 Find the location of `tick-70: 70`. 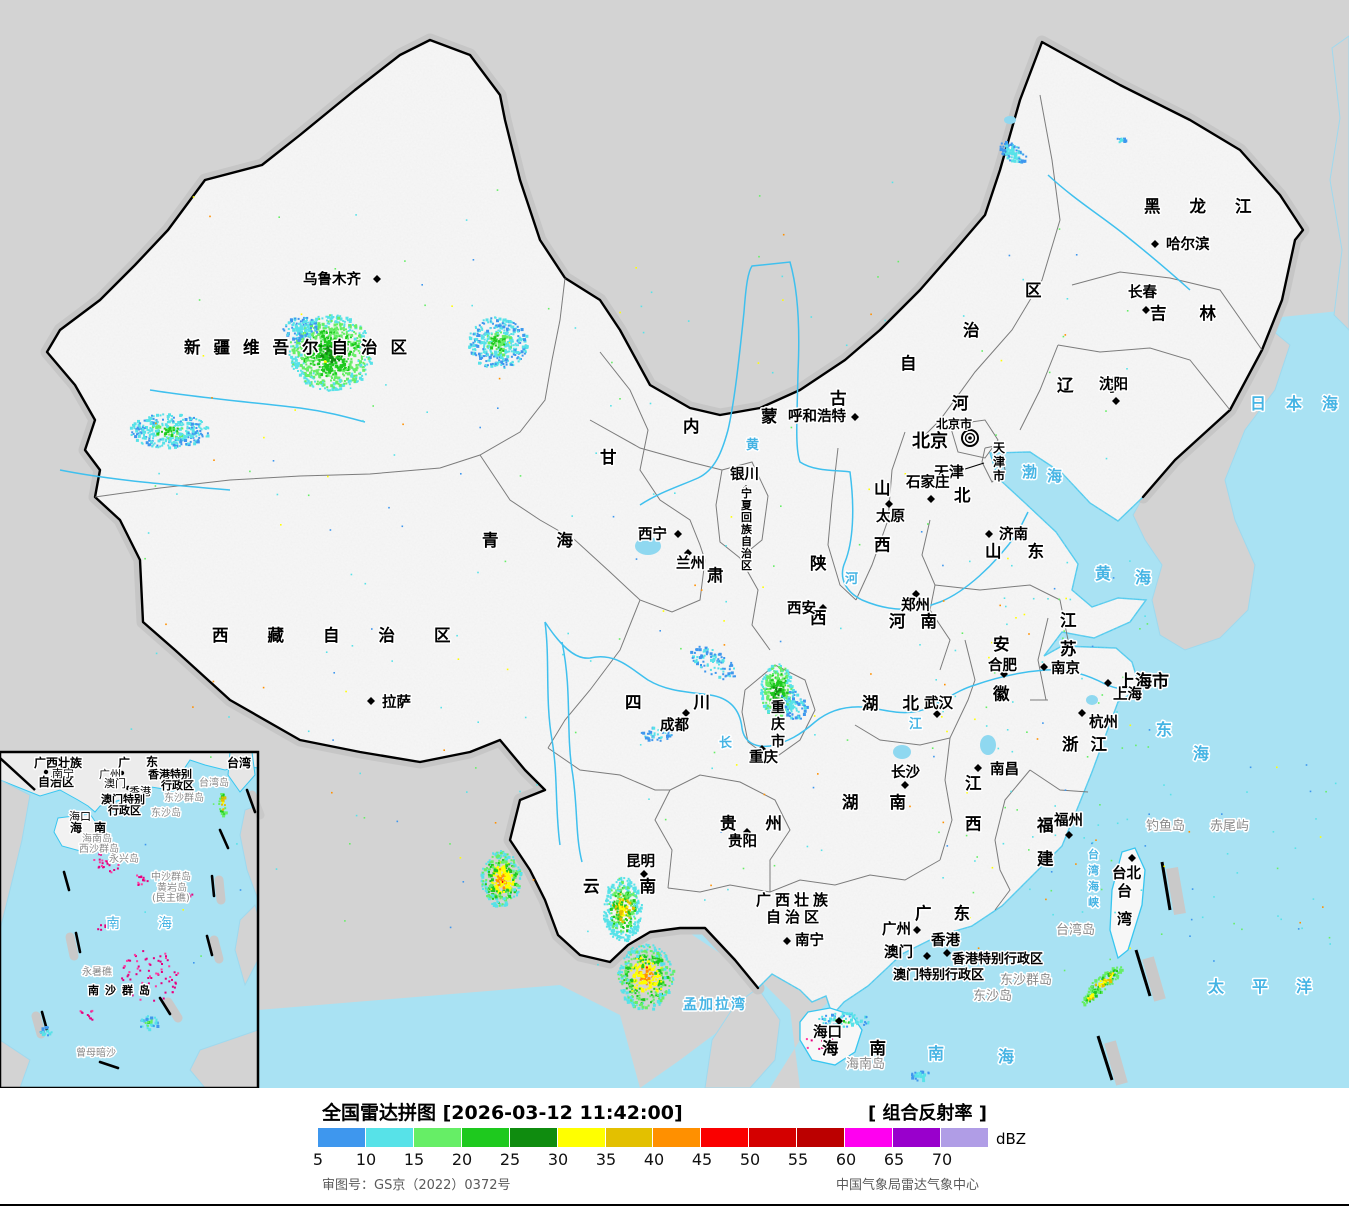

tick-70: 70 is located at coordinates (942, 1159).